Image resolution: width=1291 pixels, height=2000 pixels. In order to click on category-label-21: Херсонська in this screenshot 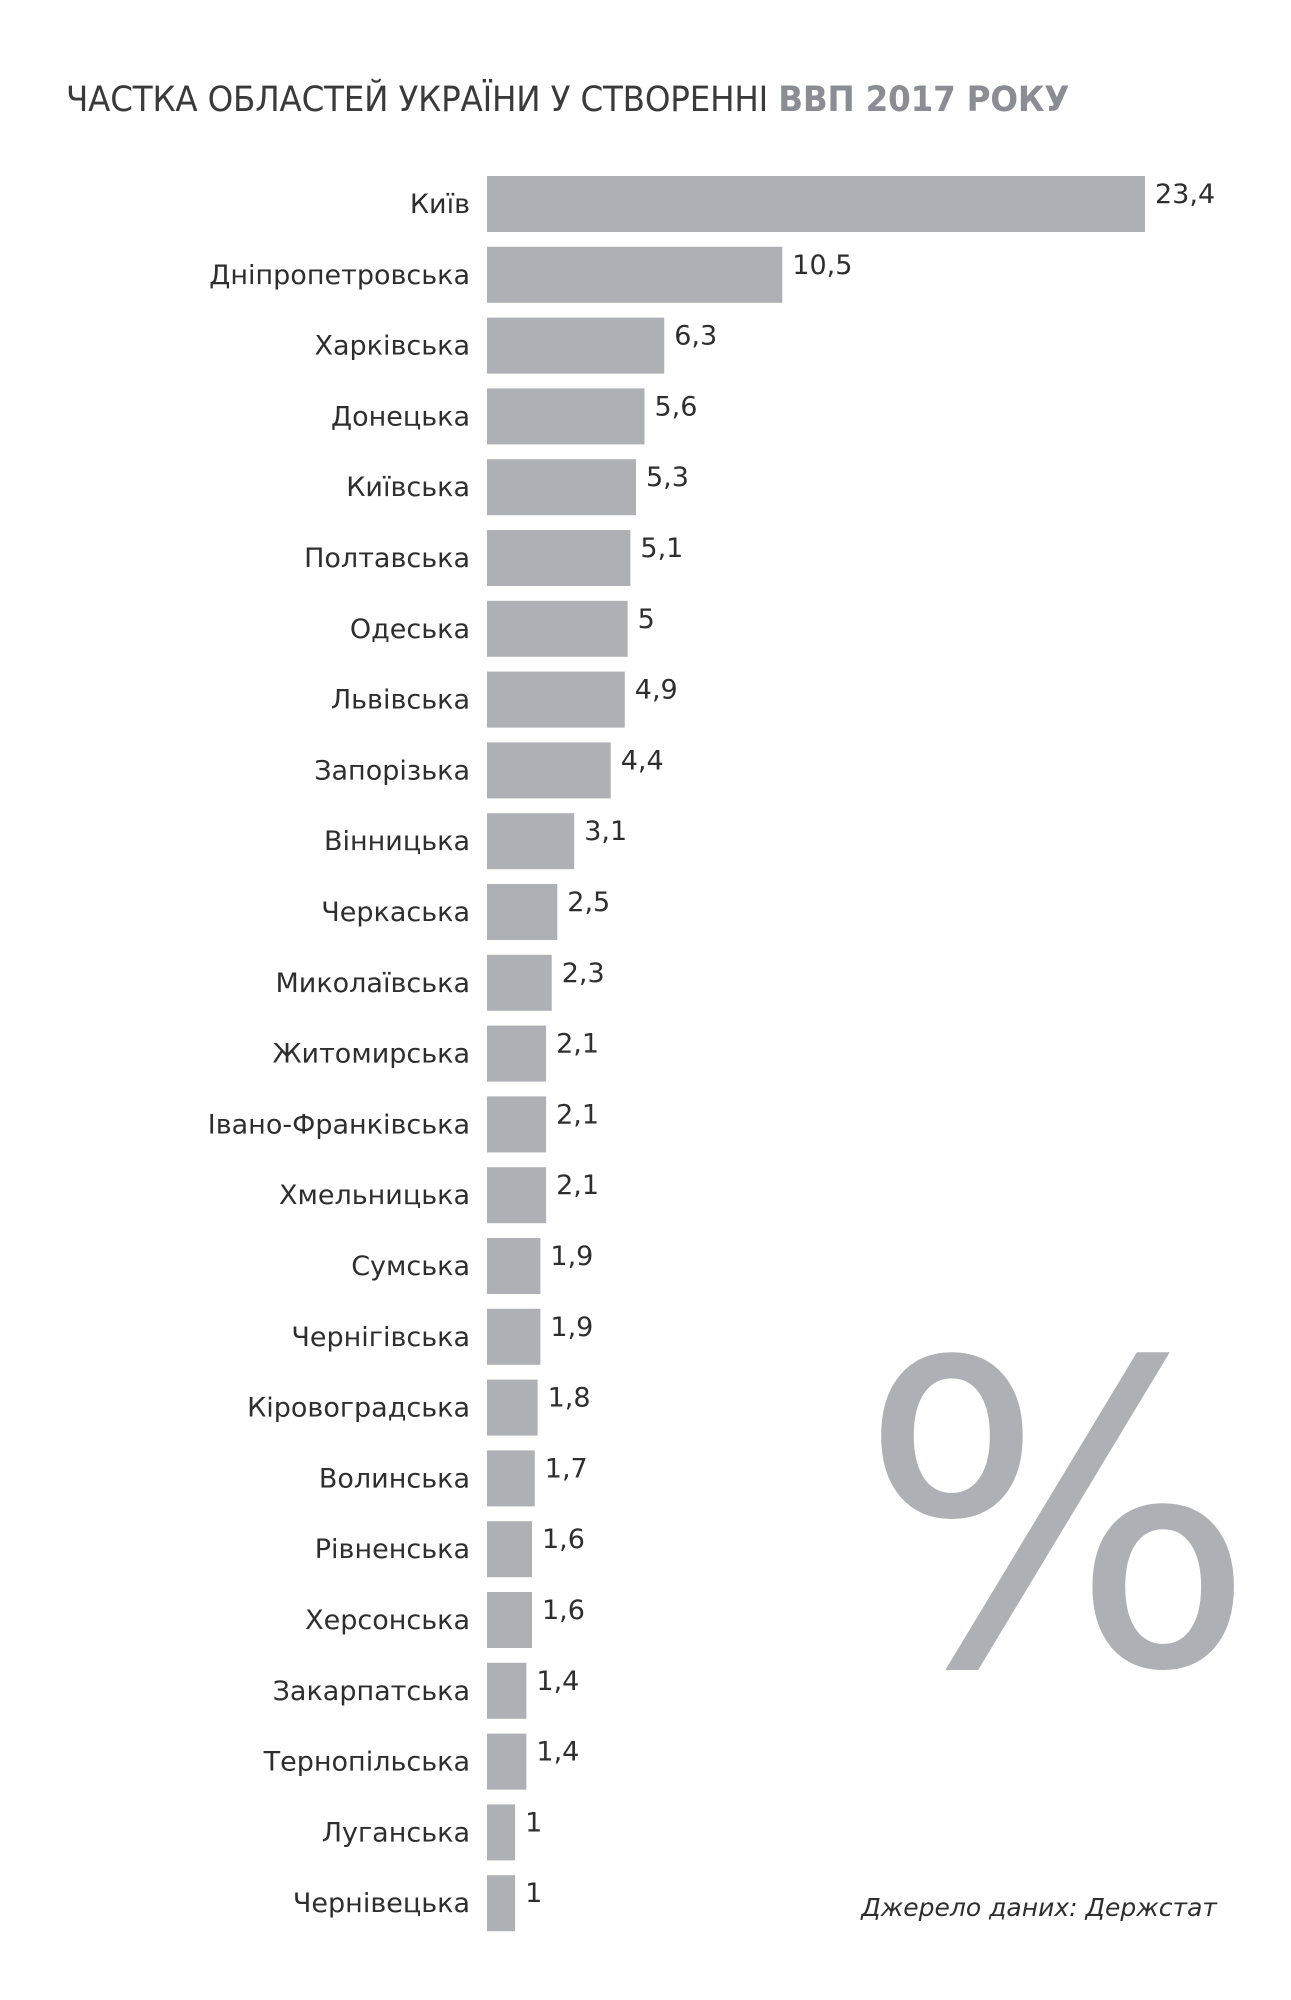, I will do `click(387, 1620)`.